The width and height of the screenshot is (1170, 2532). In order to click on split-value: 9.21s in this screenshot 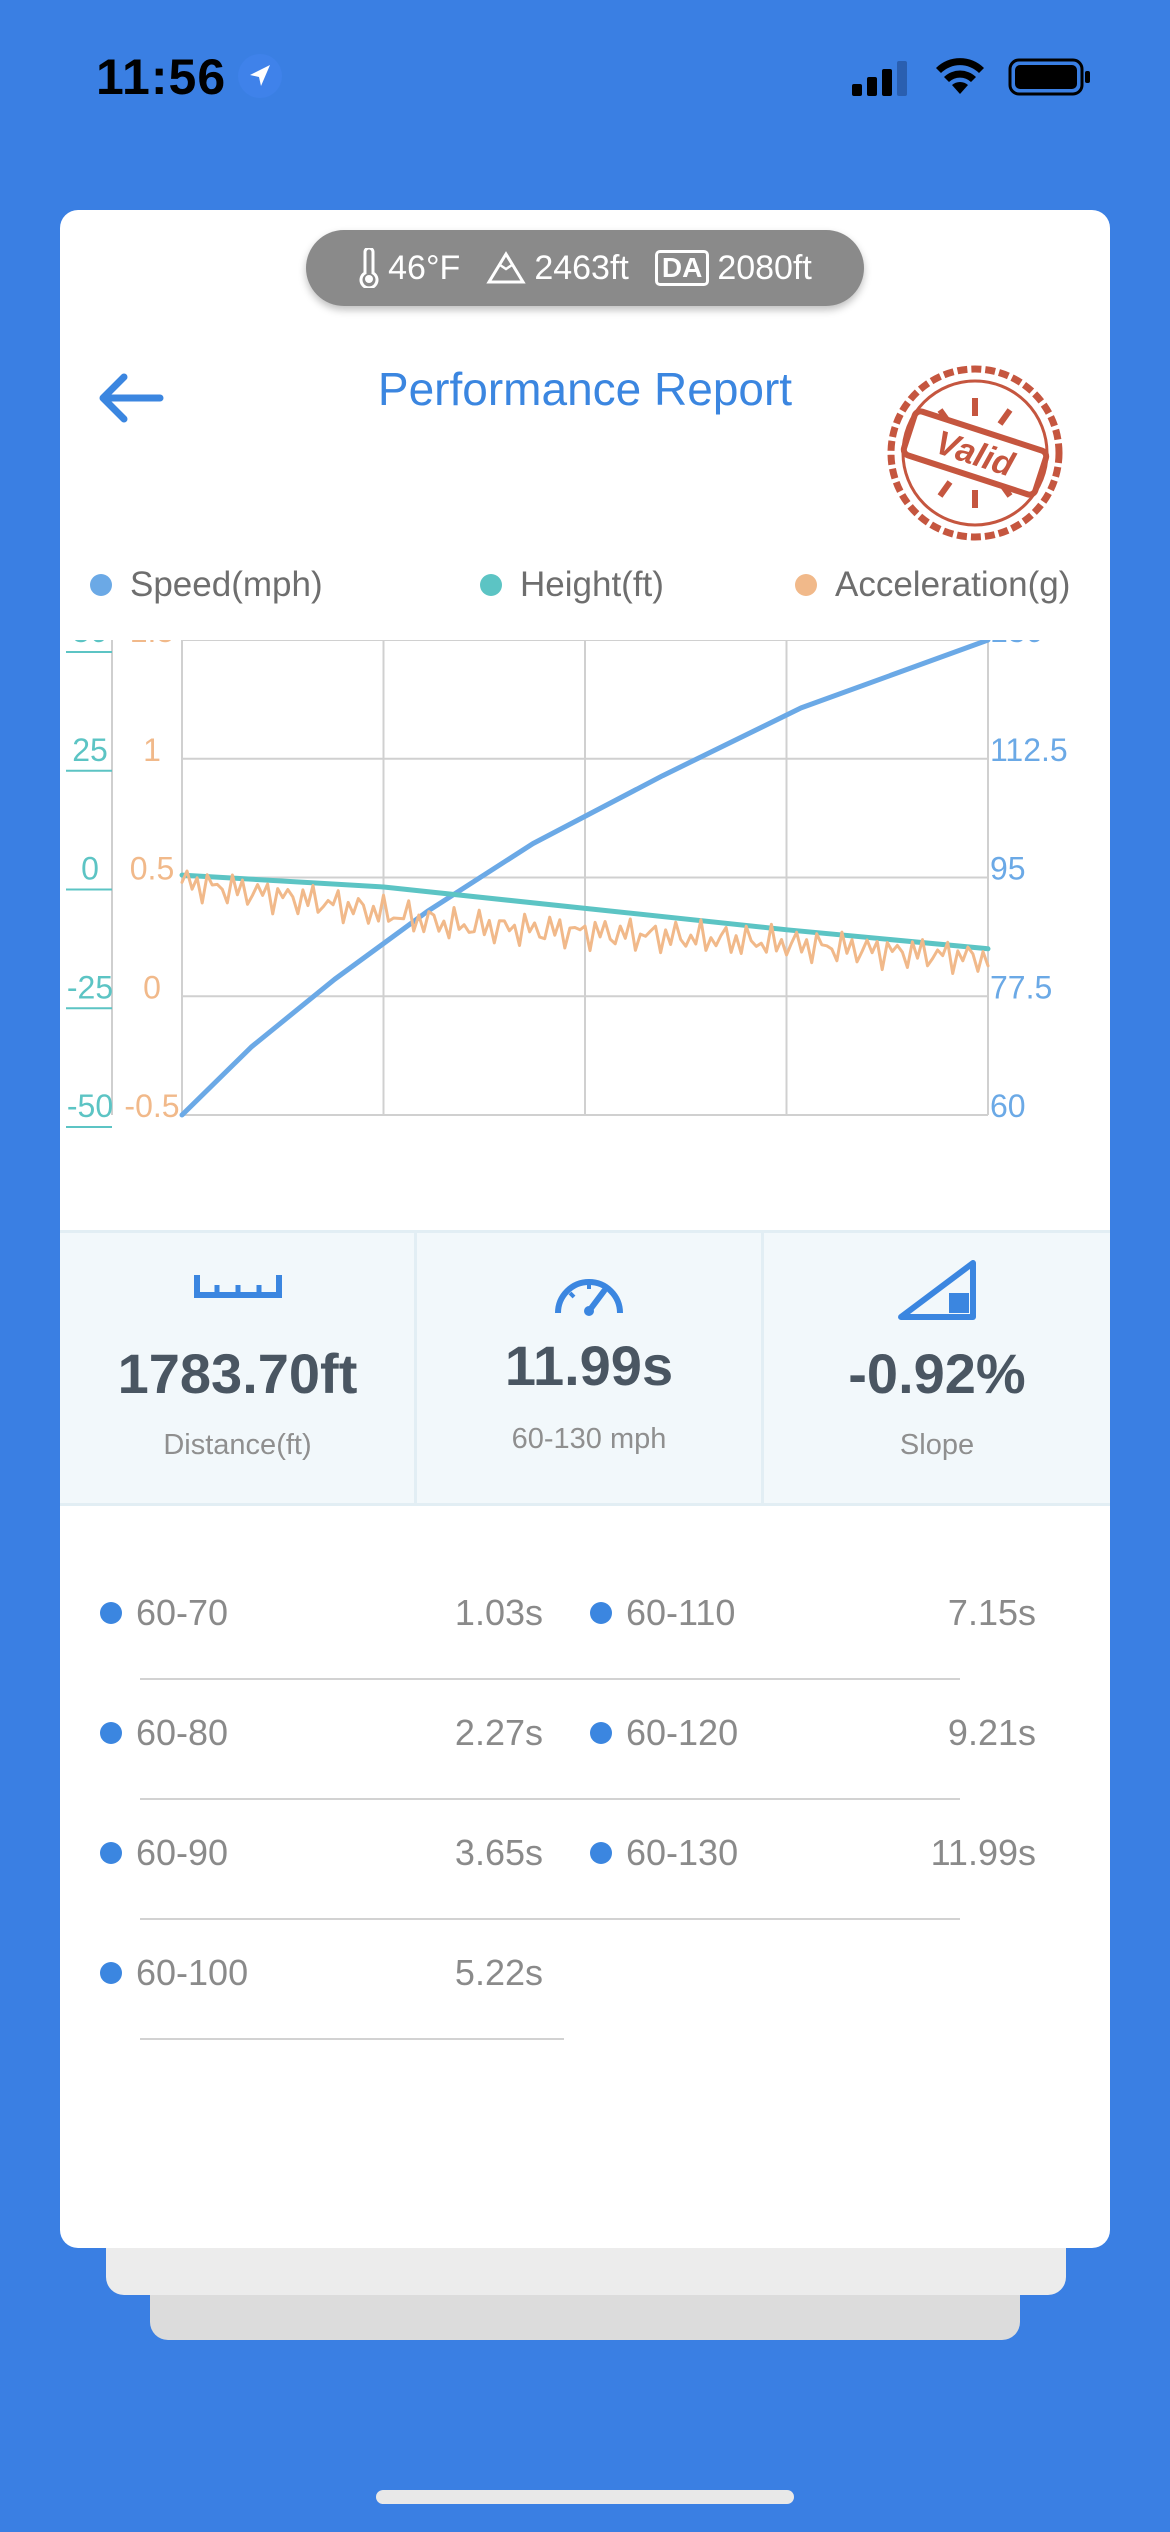, I will do `click(991, 1732)`.